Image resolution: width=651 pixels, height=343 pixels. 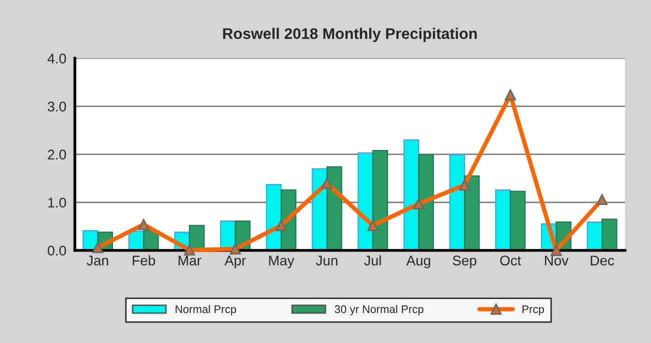 What do you see at coordinates (190, 261) in the screenshot?
I see `x-tick-label: Mar` at bounding box center [190, 261].